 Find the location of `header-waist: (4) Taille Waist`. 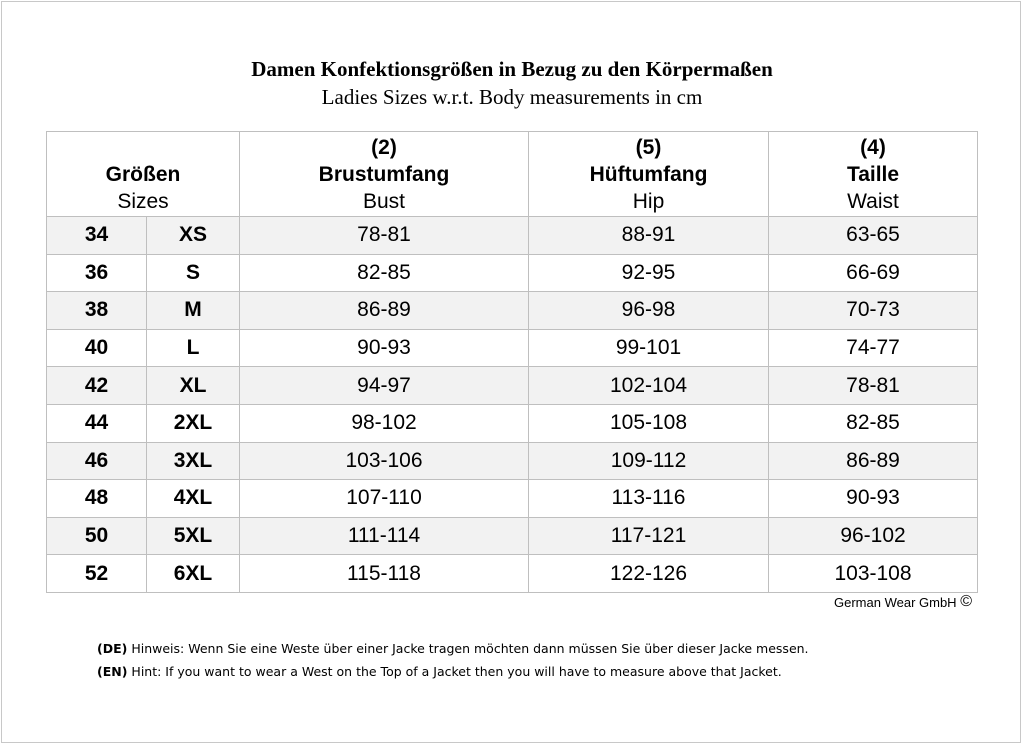

header-waist: (4) Taille Waist is located at coordinates (873, 174).